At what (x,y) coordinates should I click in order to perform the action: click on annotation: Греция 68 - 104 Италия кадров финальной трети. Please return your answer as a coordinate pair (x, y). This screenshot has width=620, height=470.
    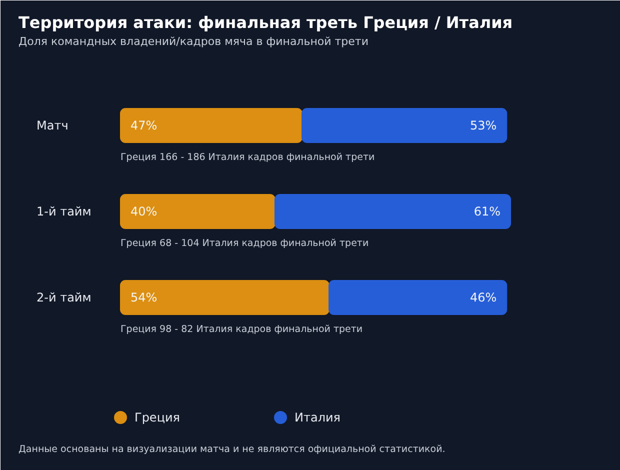
    Looking at the image, I should click on (244, 243).